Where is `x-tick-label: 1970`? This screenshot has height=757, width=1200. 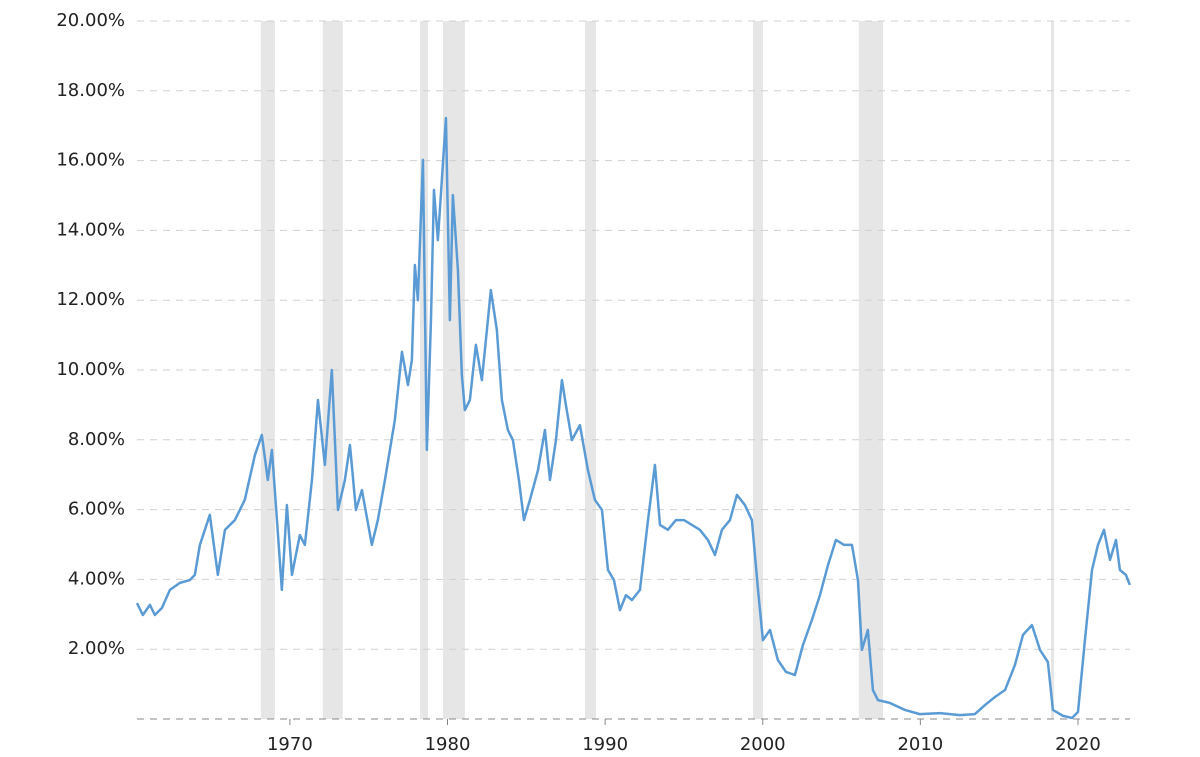 x-tick-label: 1970 is located at coordinates (290, 744).